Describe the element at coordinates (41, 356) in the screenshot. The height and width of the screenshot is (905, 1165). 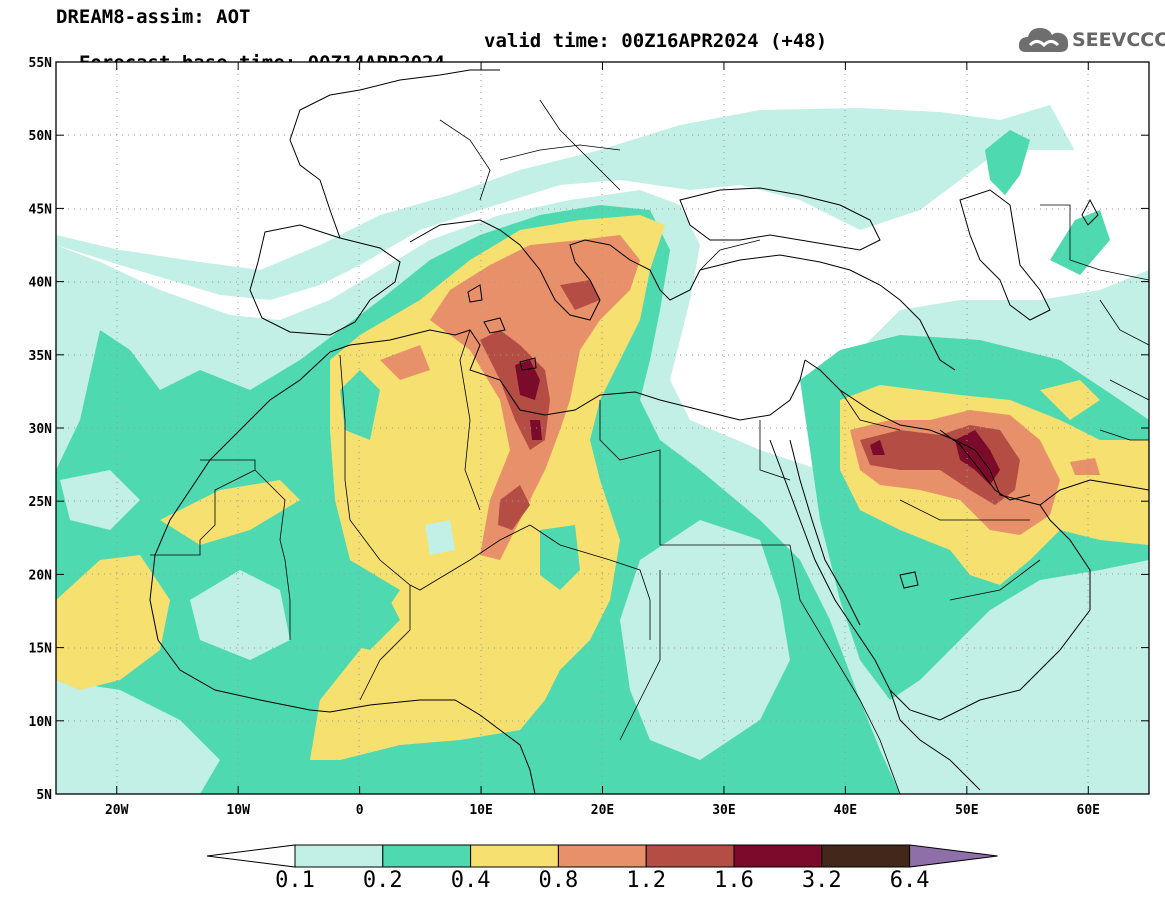
I see `lat-tick-label: 35N` at that location.